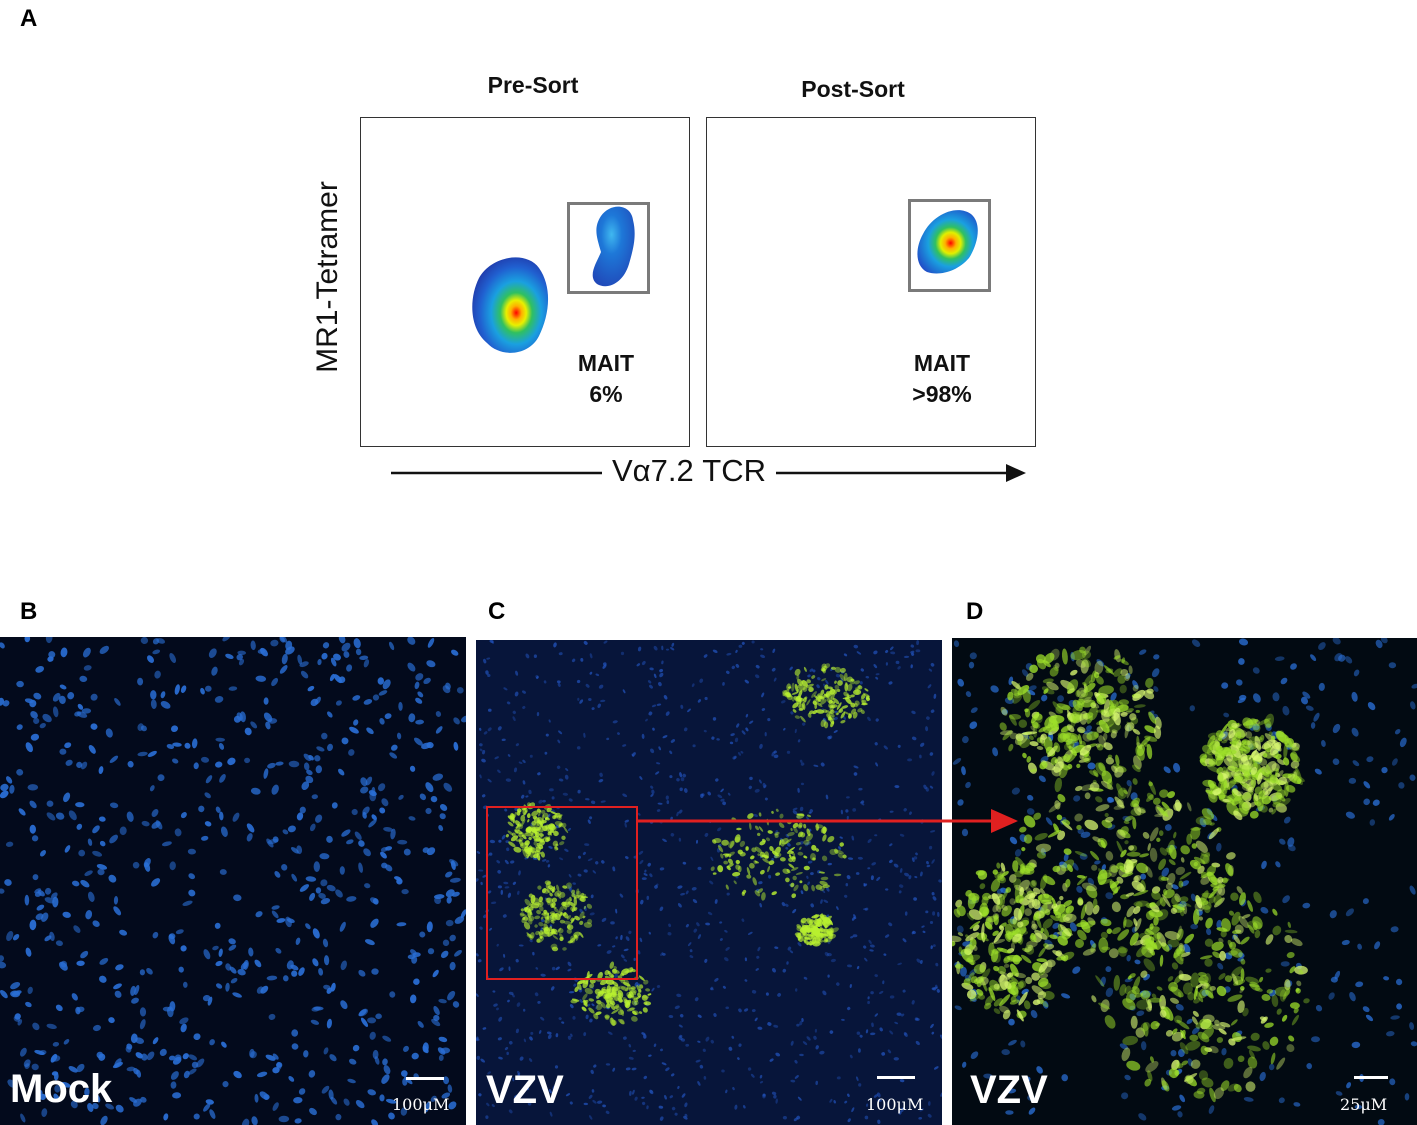  What do you see at coordinates (942, 379) in the screenshot?
I see `post-sort-mait-text: MAIT >98%` at bounding box center [942, 379].